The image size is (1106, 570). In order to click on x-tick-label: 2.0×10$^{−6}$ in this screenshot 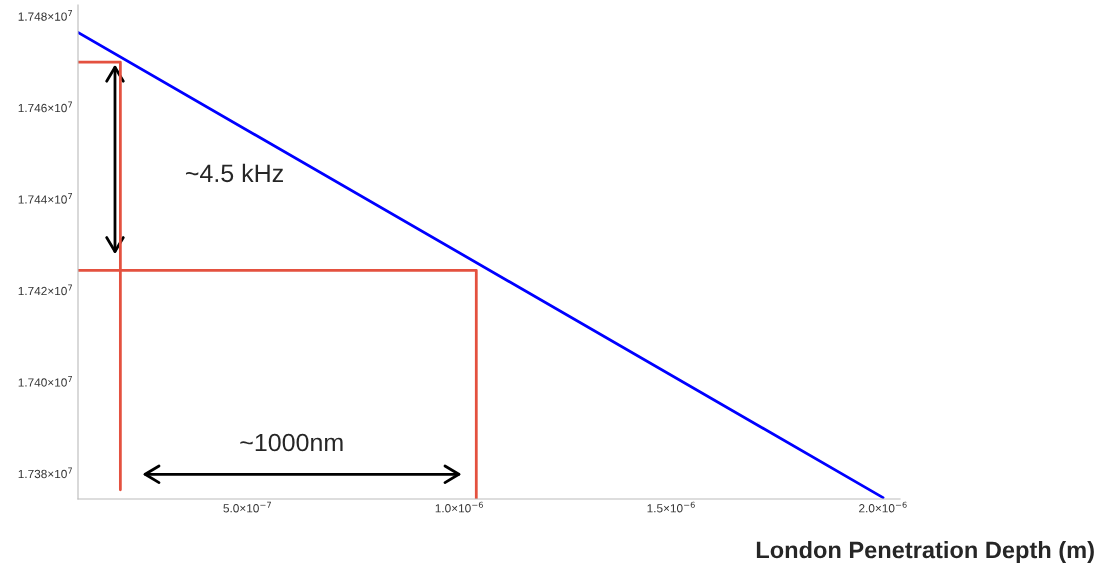, I will do `click(883, 507)`.